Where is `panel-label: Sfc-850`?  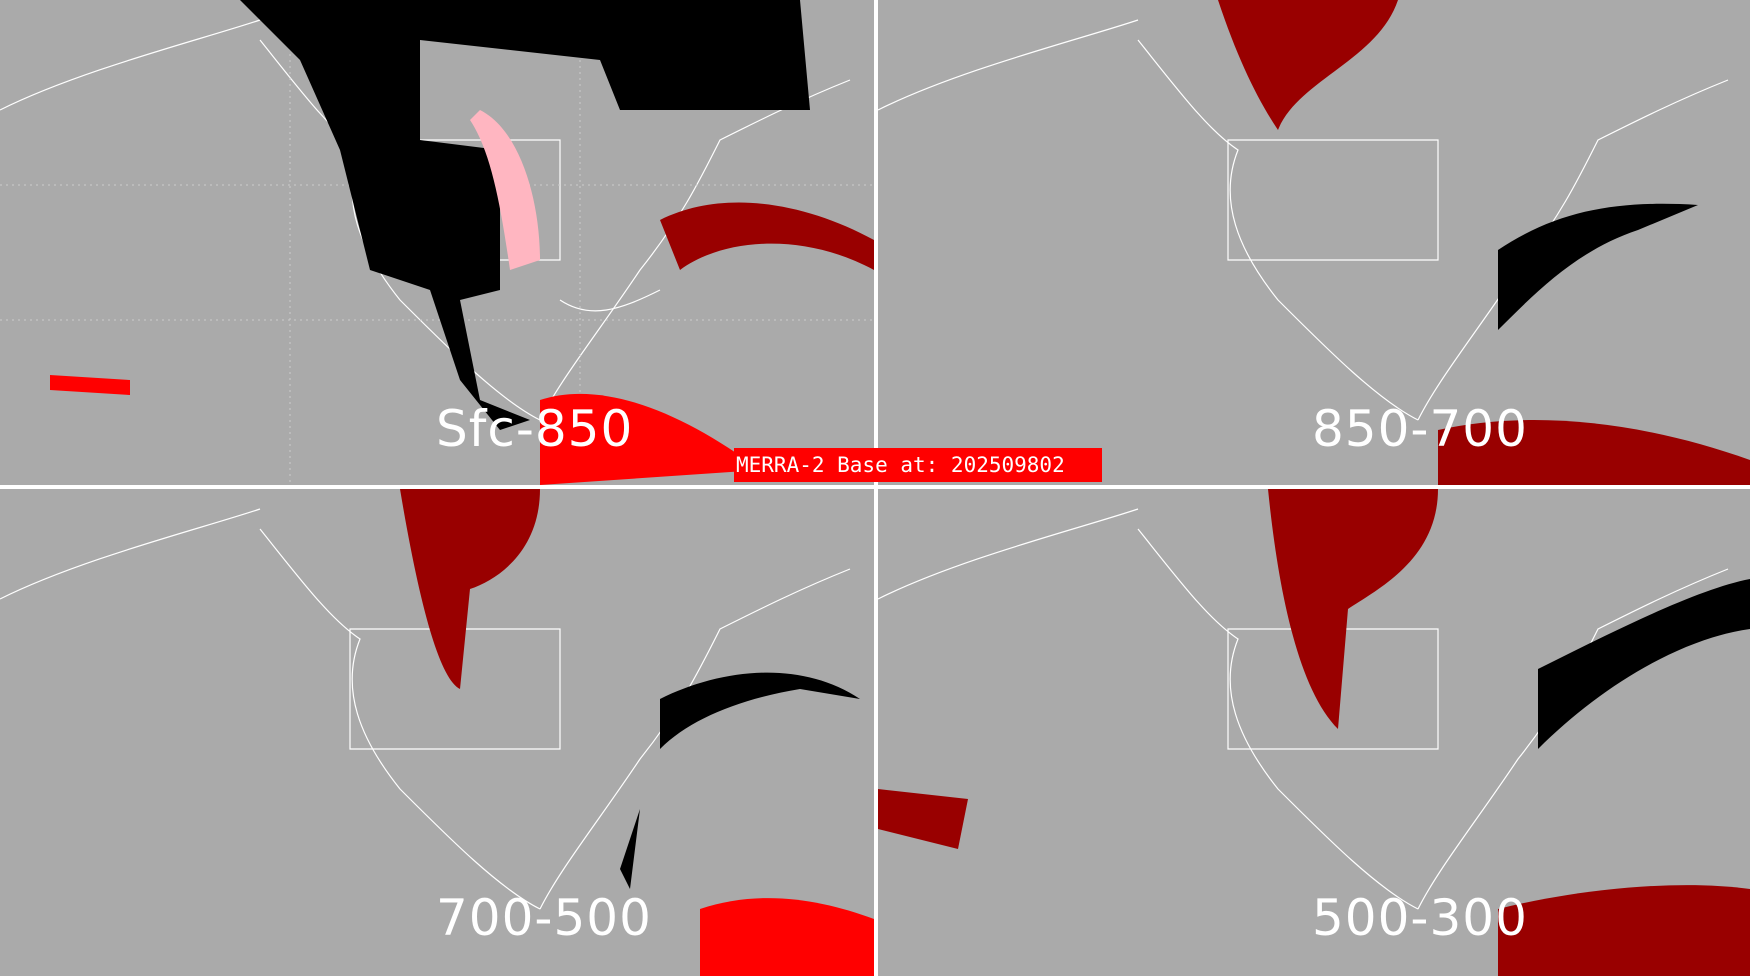
panel-label: Sfc-850 is located at coordinates (535, 429).